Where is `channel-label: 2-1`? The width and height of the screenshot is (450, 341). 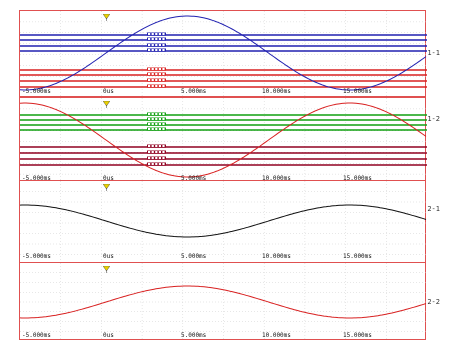 channel-label: 2-1 is located at coordinates (433, 209).